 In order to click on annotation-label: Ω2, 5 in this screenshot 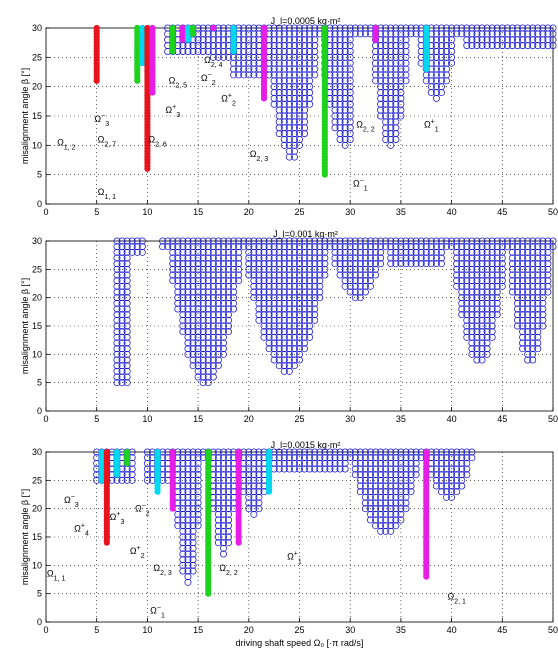, I will do `click(178, 83)`.